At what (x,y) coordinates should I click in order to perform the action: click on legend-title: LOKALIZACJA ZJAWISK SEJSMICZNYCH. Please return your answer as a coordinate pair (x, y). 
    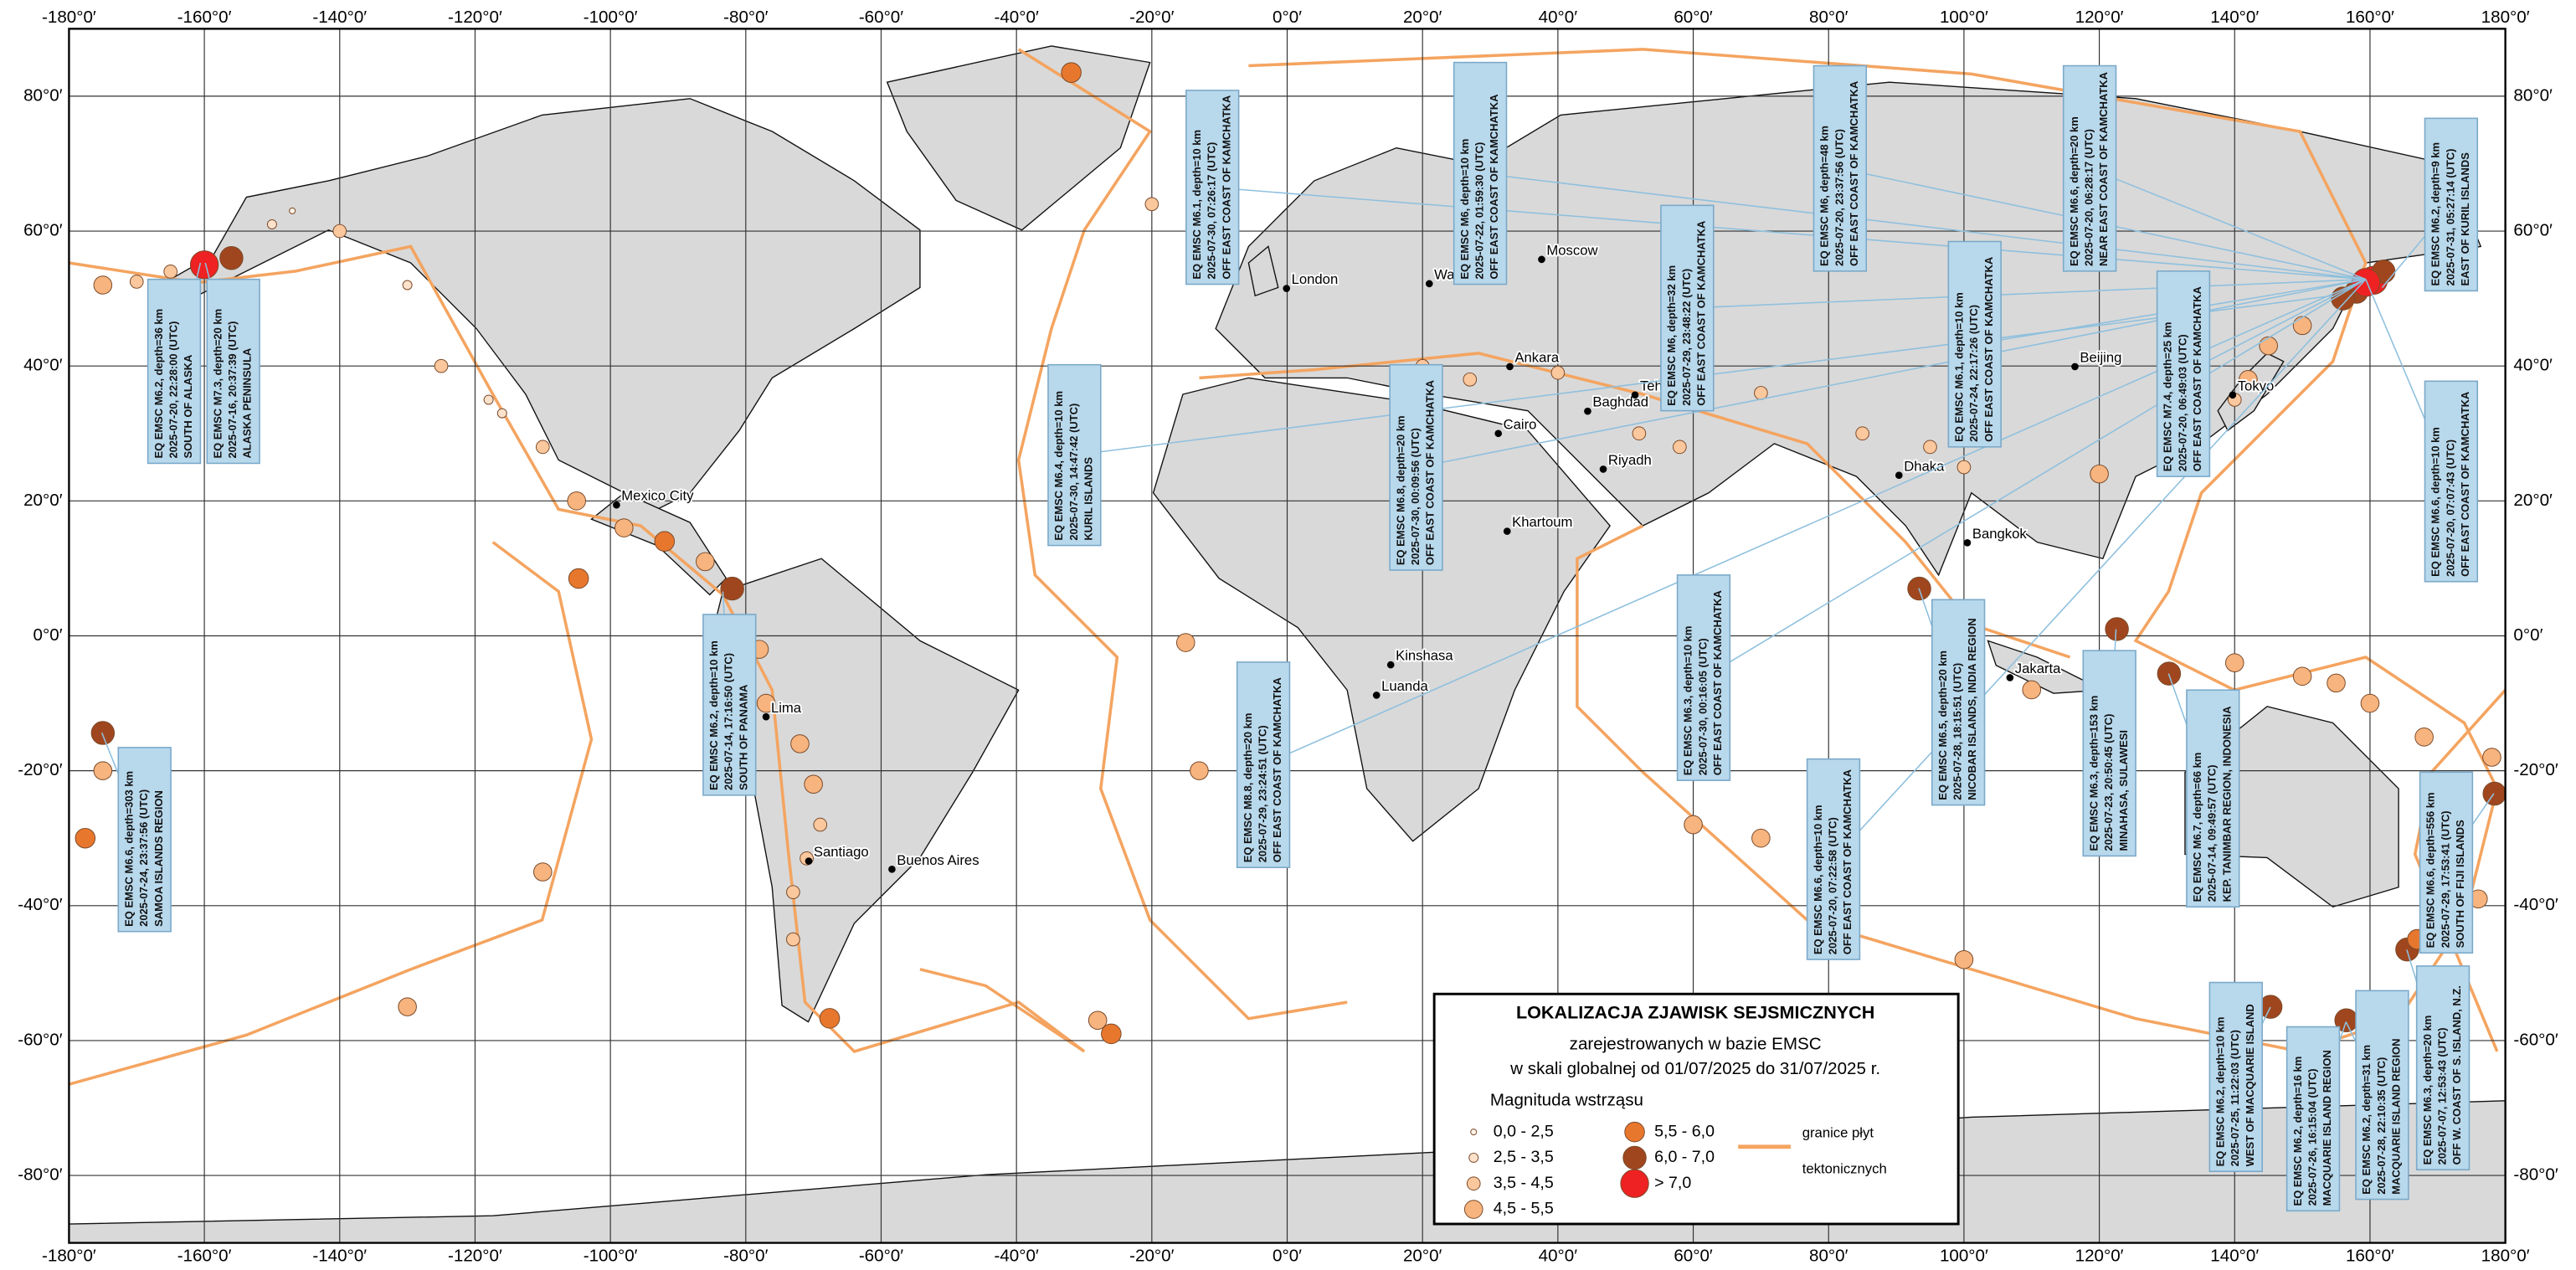
    Looking at the image, I should click on (1695, 1012).